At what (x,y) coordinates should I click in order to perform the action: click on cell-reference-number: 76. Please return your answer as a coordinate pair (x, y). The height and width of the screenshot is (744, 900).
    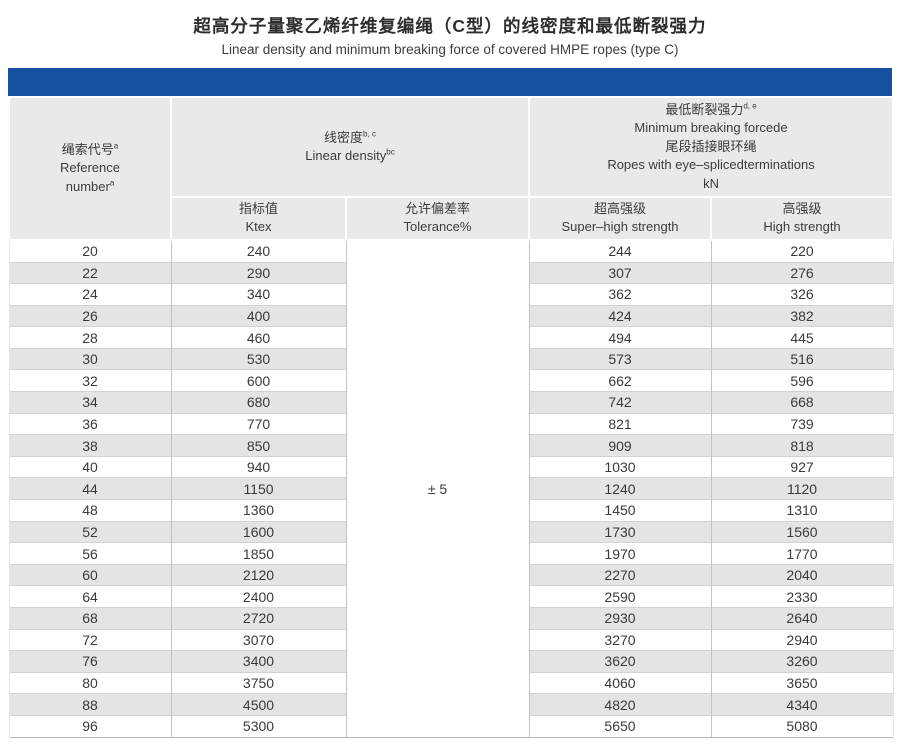
    Looking at the image, I should click on (90, 661).